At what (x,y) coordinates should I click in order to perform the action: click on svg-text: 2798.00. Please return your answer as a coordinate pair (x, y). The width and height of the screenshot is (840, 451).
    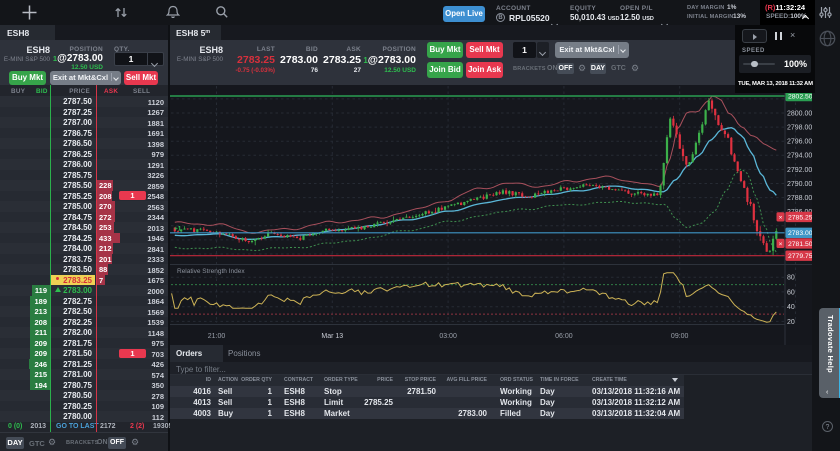
    Looking at the image, I should click on (799, 128).